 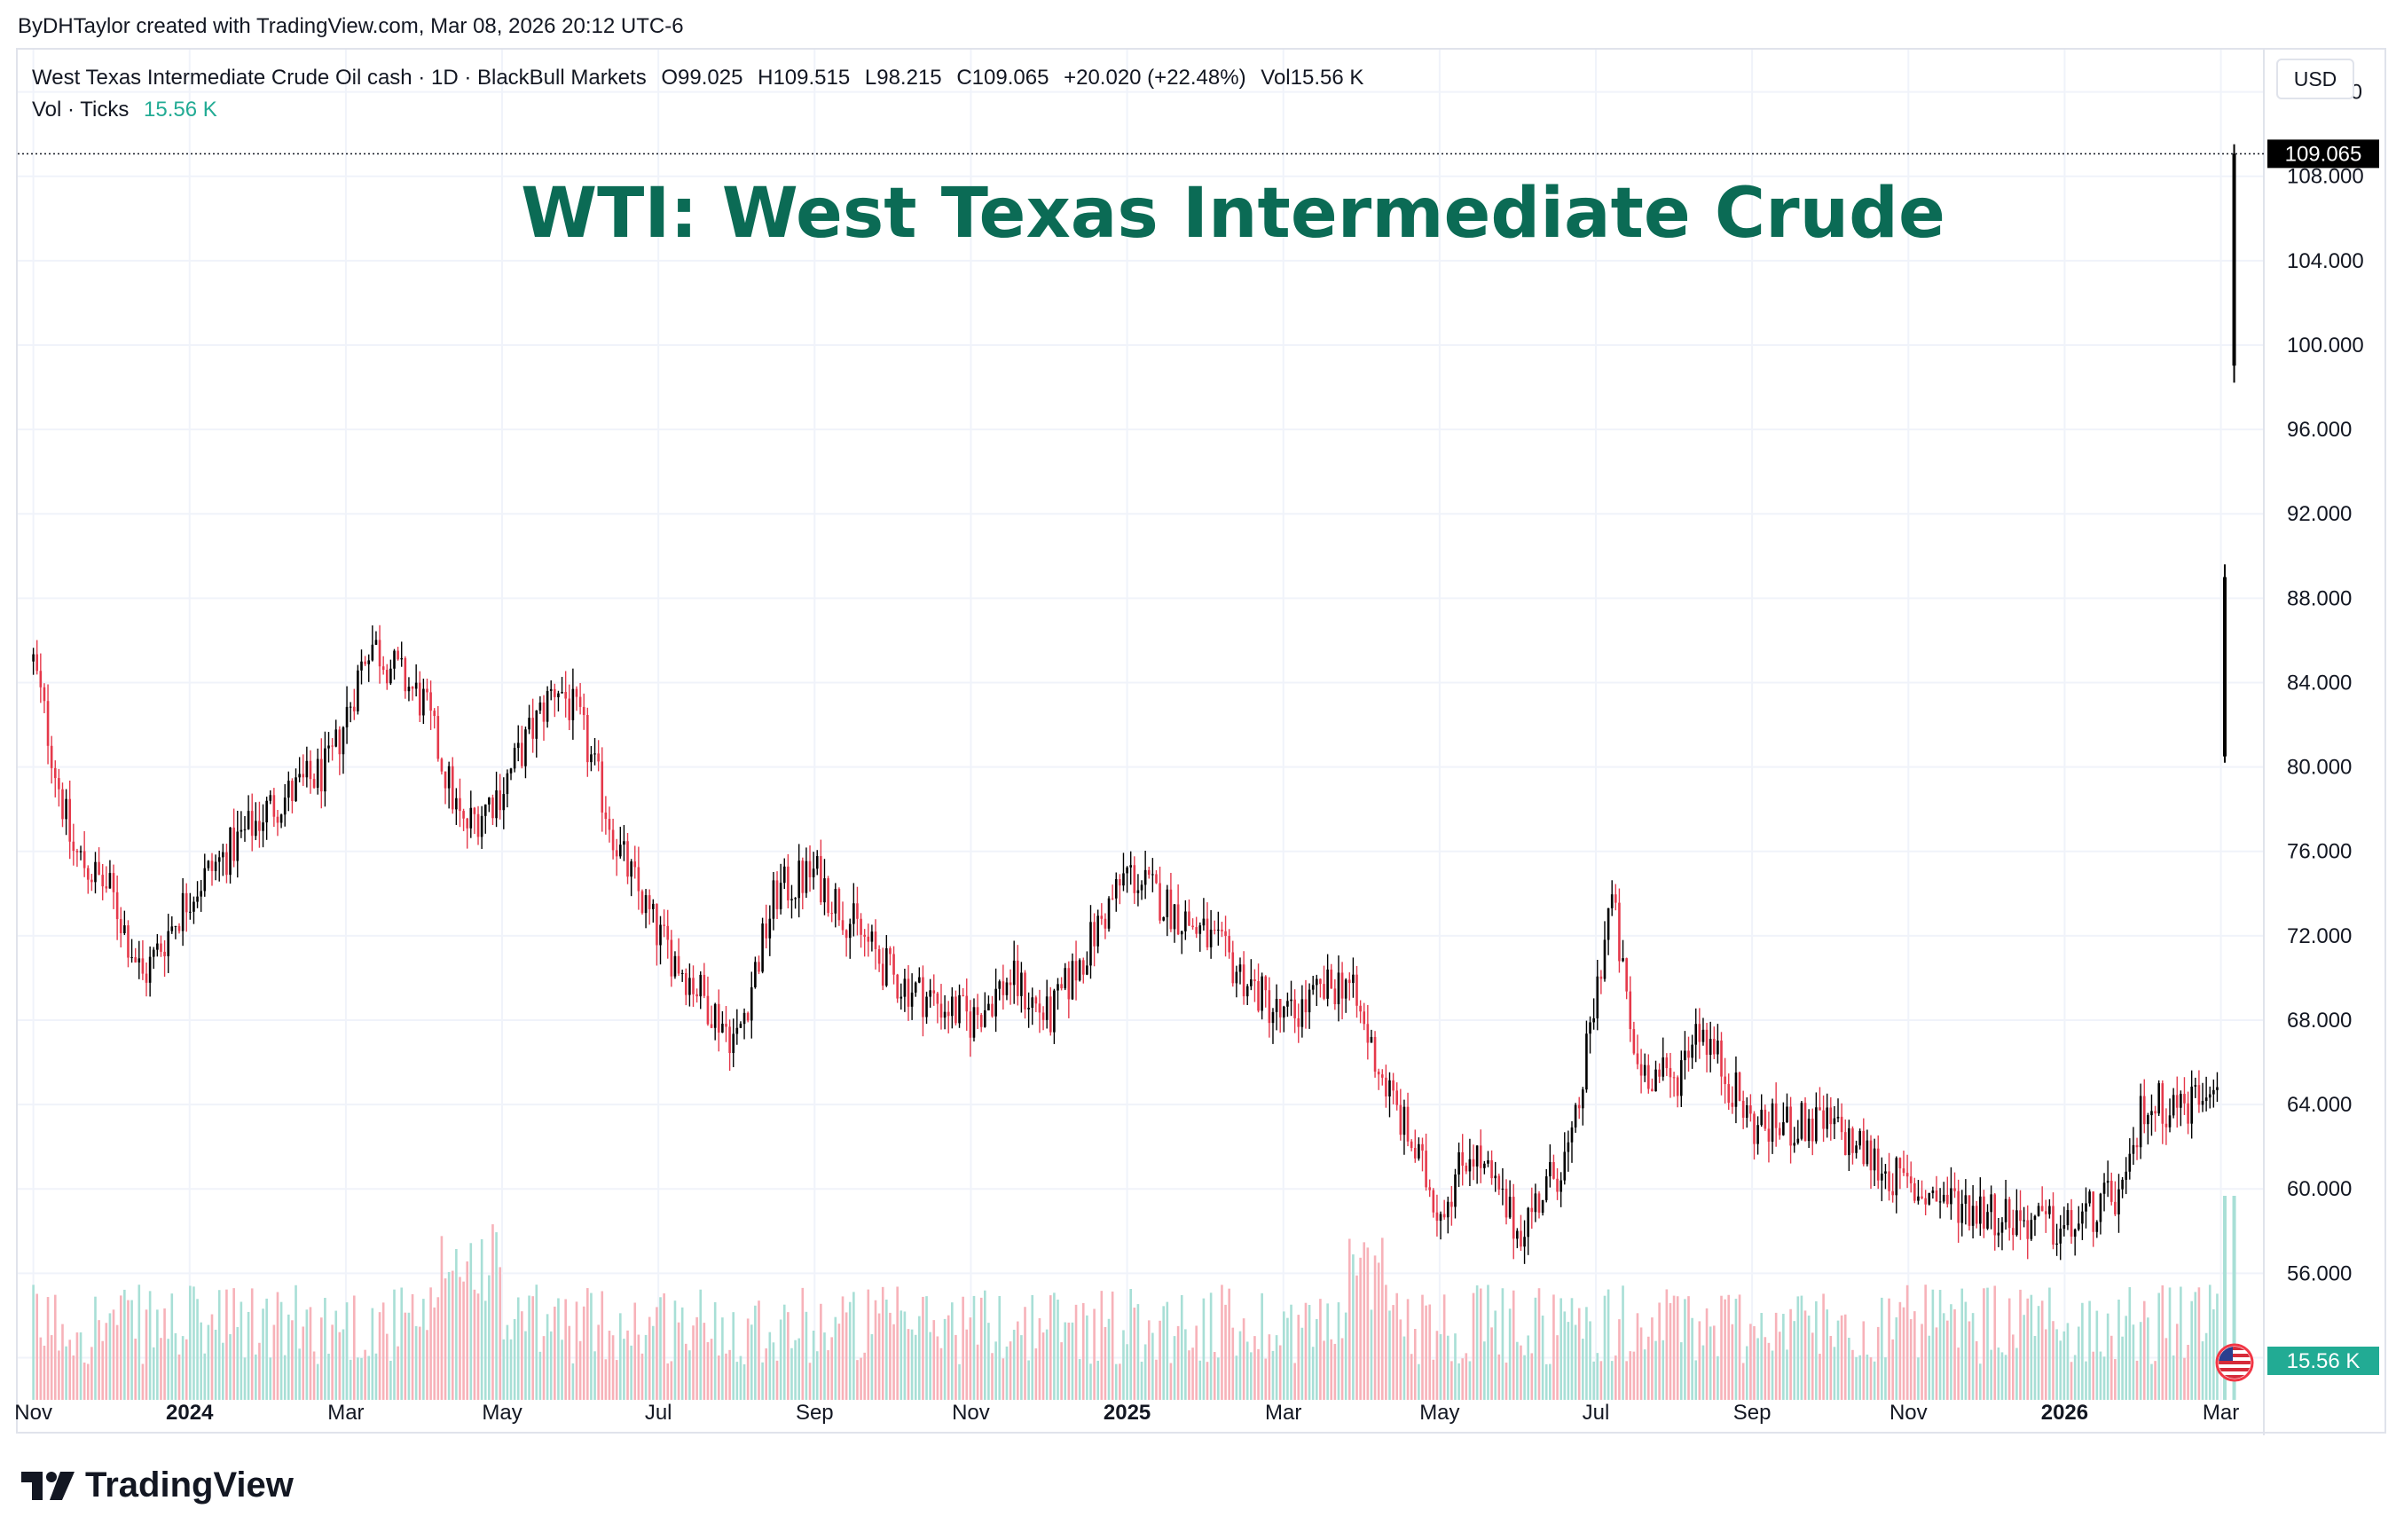 I want to click on legend-volume: Vol15.56 K, so click(x=1313, y=78).